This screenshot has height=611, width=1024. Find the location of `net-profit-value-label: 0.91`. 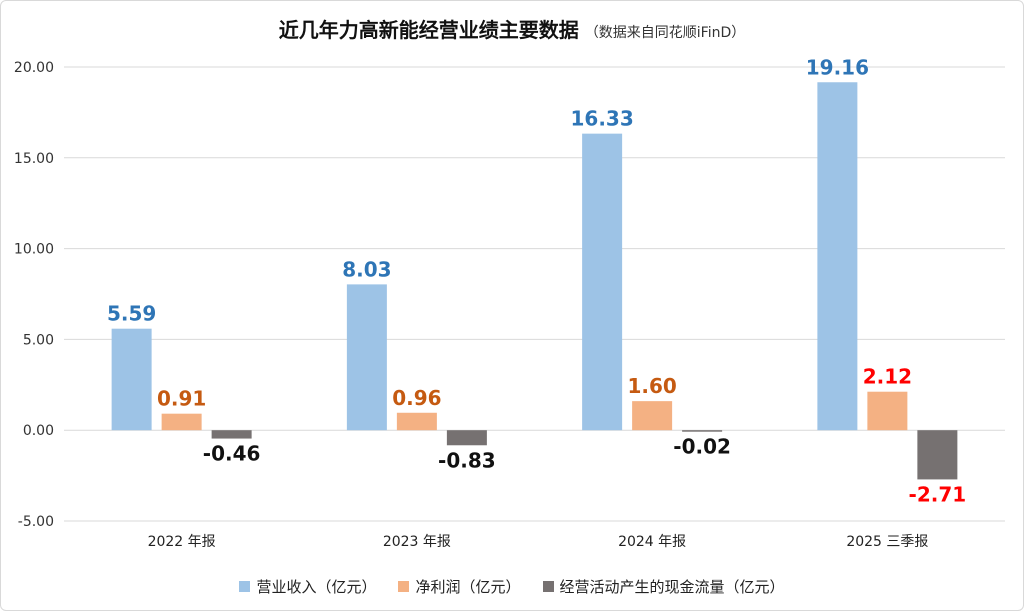

net-profit-value-label: 0.91 is located at coordinates (181, 399).